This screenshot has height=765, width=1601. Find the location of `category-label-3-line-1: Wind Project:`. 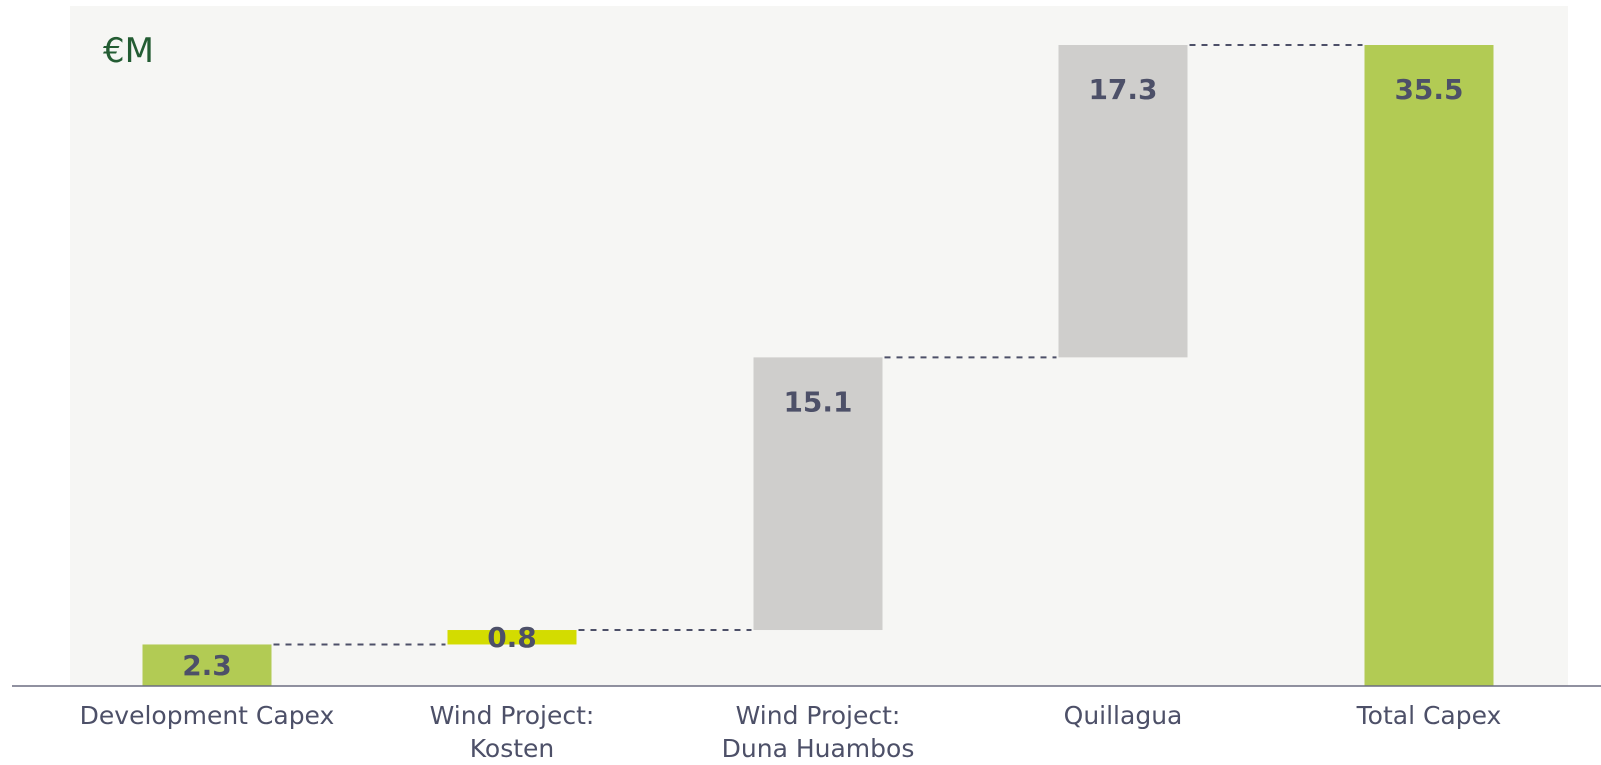

category-label-3-line-1: Wind Project: is located at coordinates (818, 715).